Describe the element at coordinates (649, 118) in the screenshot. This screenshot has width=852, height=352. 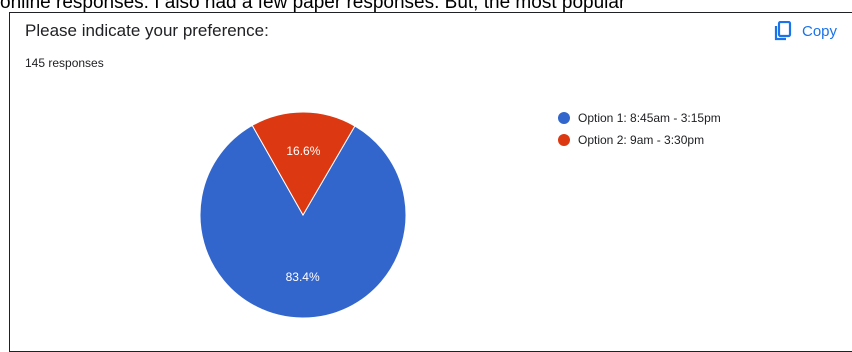
I see `legend-label-1: Option 1: 8:45am - 3:15pm` at that location.